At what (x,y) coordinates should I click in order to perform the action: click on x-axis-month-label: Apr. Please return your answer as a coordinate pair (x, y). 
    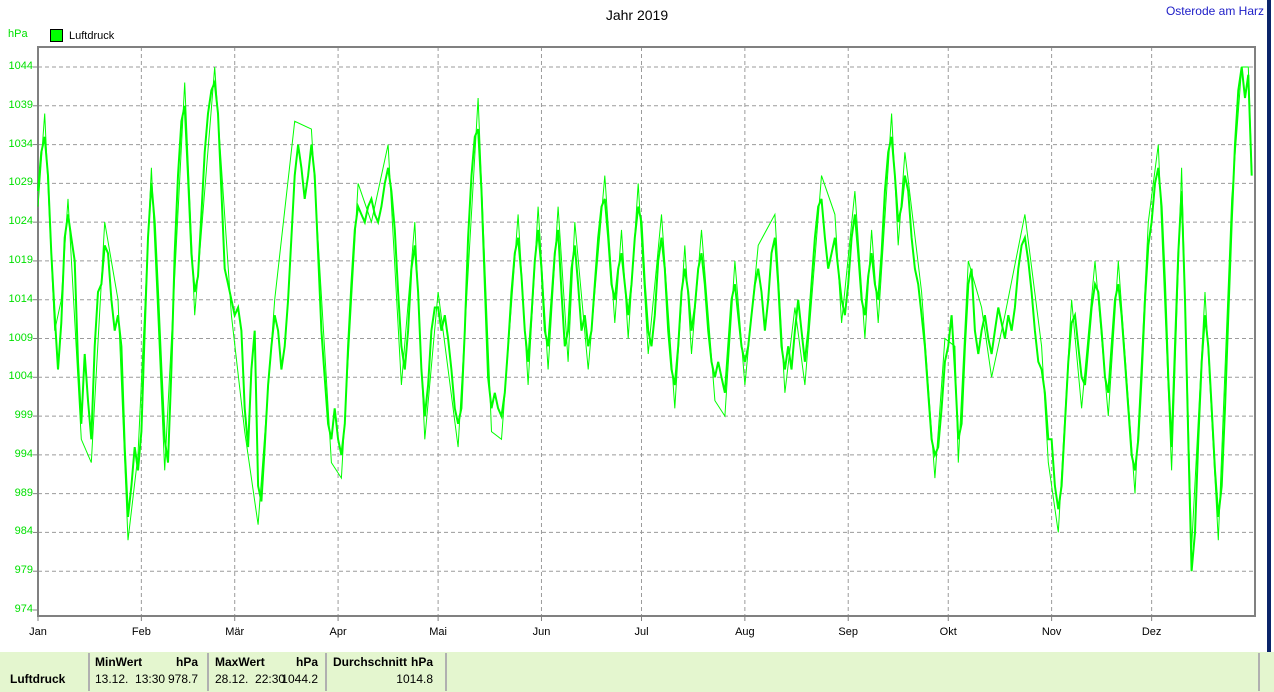
    Looking at the image, I should click on (338, 632).